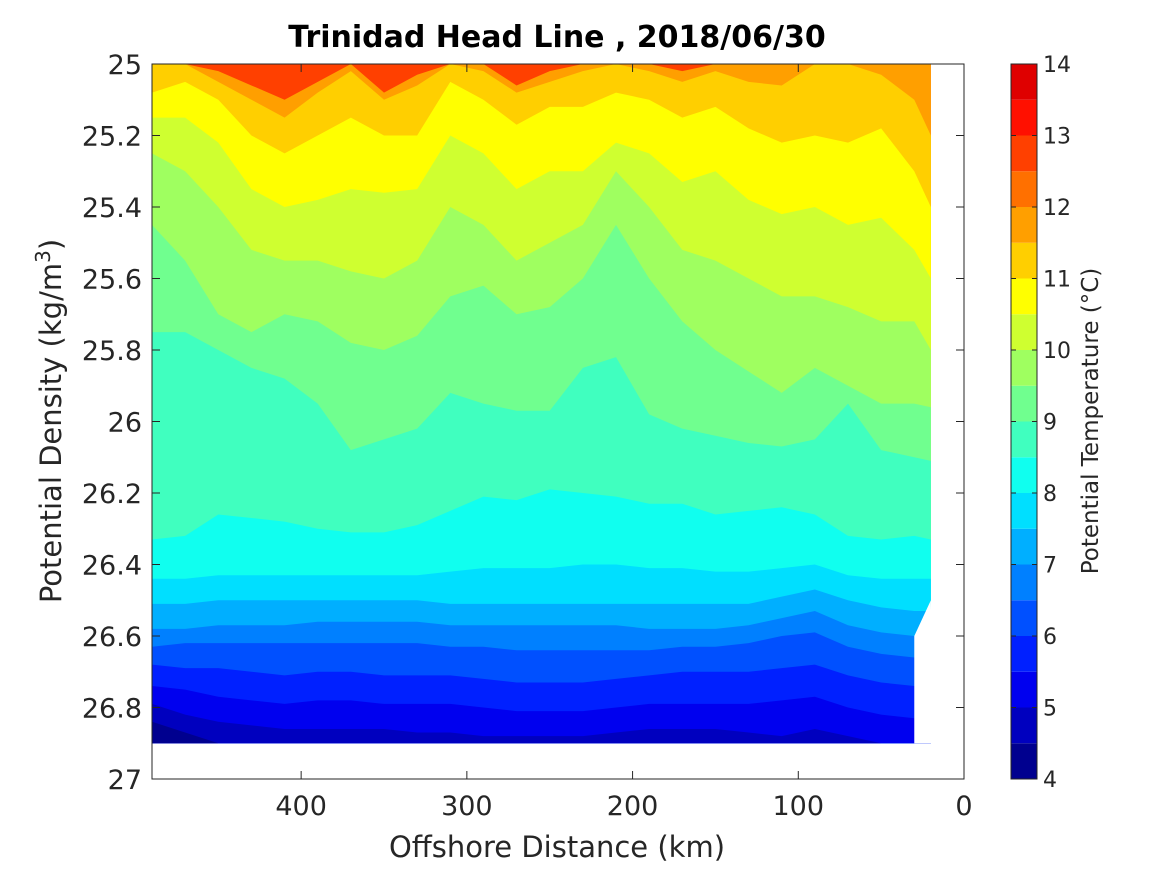  What do you see at coordinates (112, 494) in the screenshot?
I see `y-tick-label: 26.2` at bounding box center [112, 494].